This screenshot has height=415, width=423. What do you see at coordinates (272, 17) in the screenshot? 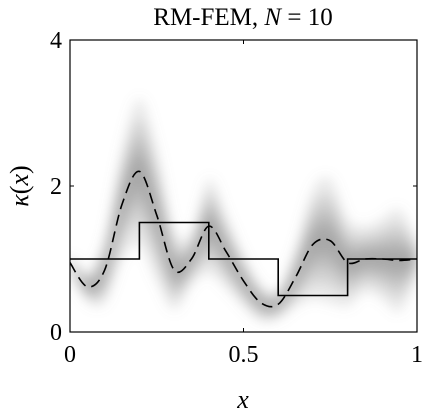
I see `chart-title-var: N` at bounding box center [272, 17].